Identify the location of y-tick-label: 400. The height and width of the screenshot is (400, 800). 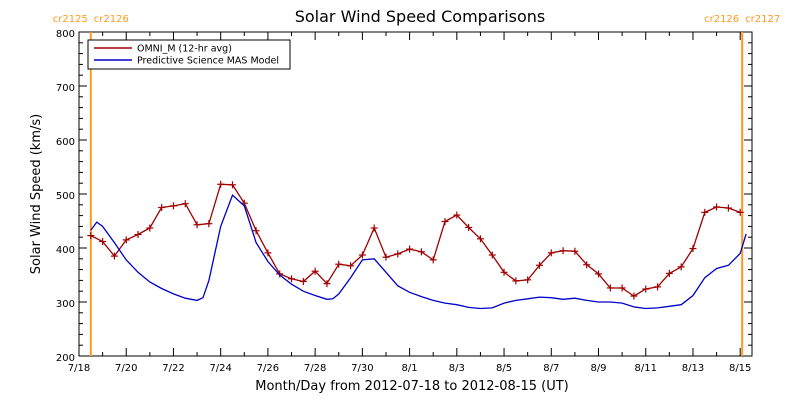
(65, 250).